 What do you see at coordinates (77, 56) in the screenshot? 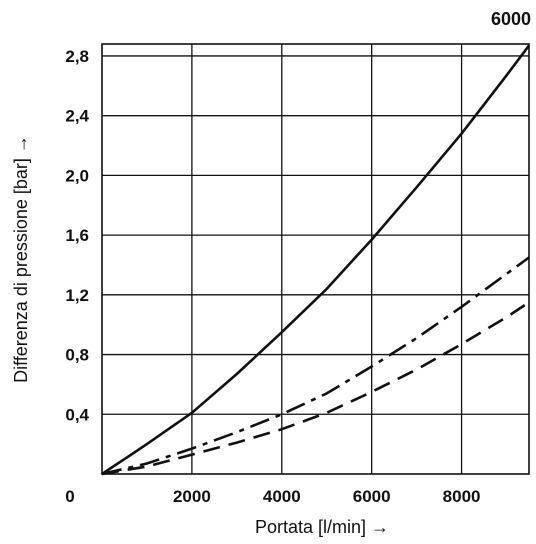
I see `y-tick-label-6: 2,8` at bounding box center [77, 56].